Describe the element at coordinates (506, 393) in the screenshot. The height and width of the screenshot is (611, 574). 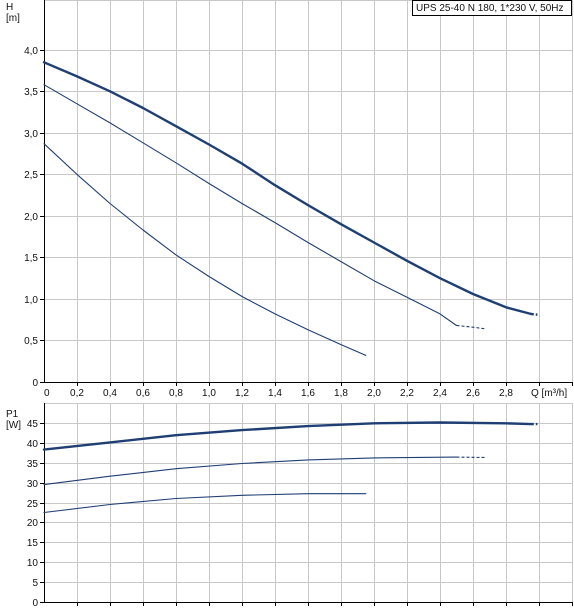
I see `x-tick-label: 2,8` at that location.